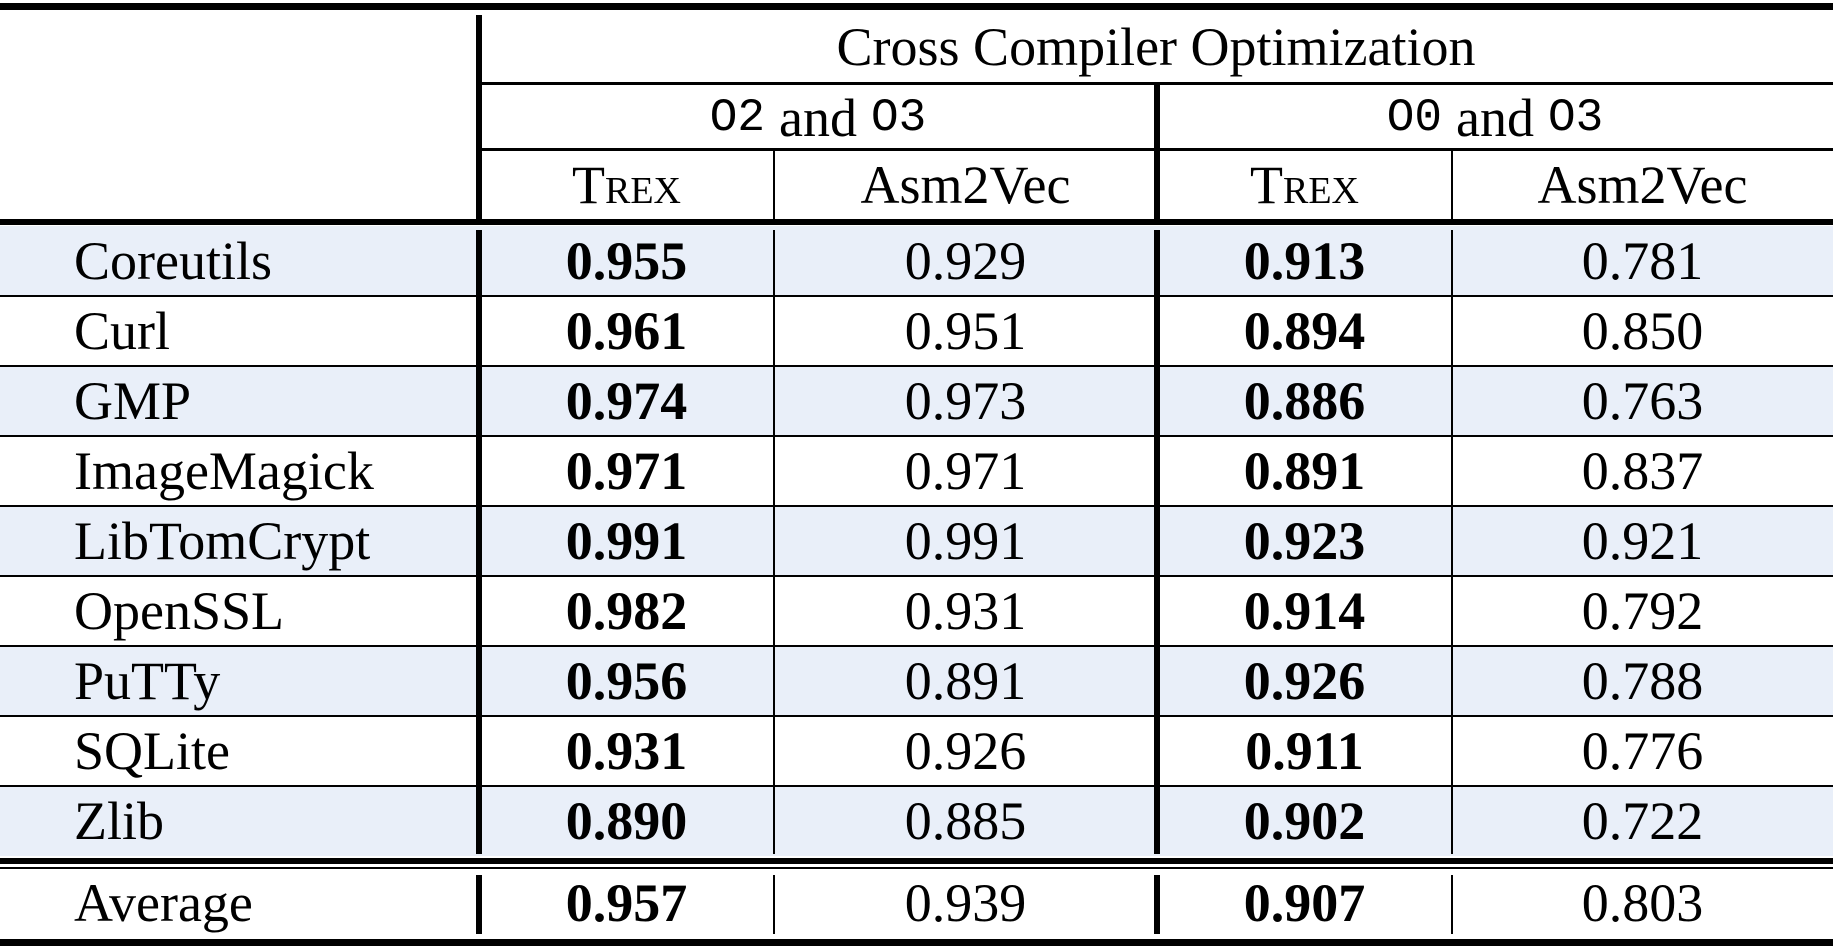  Describe the element at coordinates (179, 611) in the screenshot. I see `row-label: OpenSSL` at that location.